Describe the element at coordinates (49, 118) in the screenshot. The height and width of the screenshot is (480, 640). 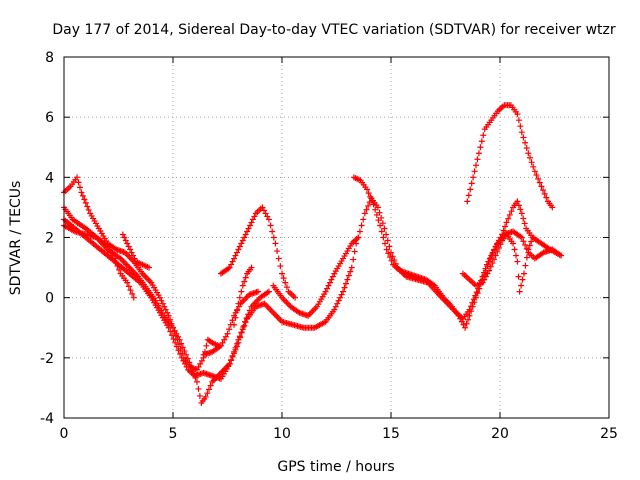
I see `y-tick-label: 6` at that location.